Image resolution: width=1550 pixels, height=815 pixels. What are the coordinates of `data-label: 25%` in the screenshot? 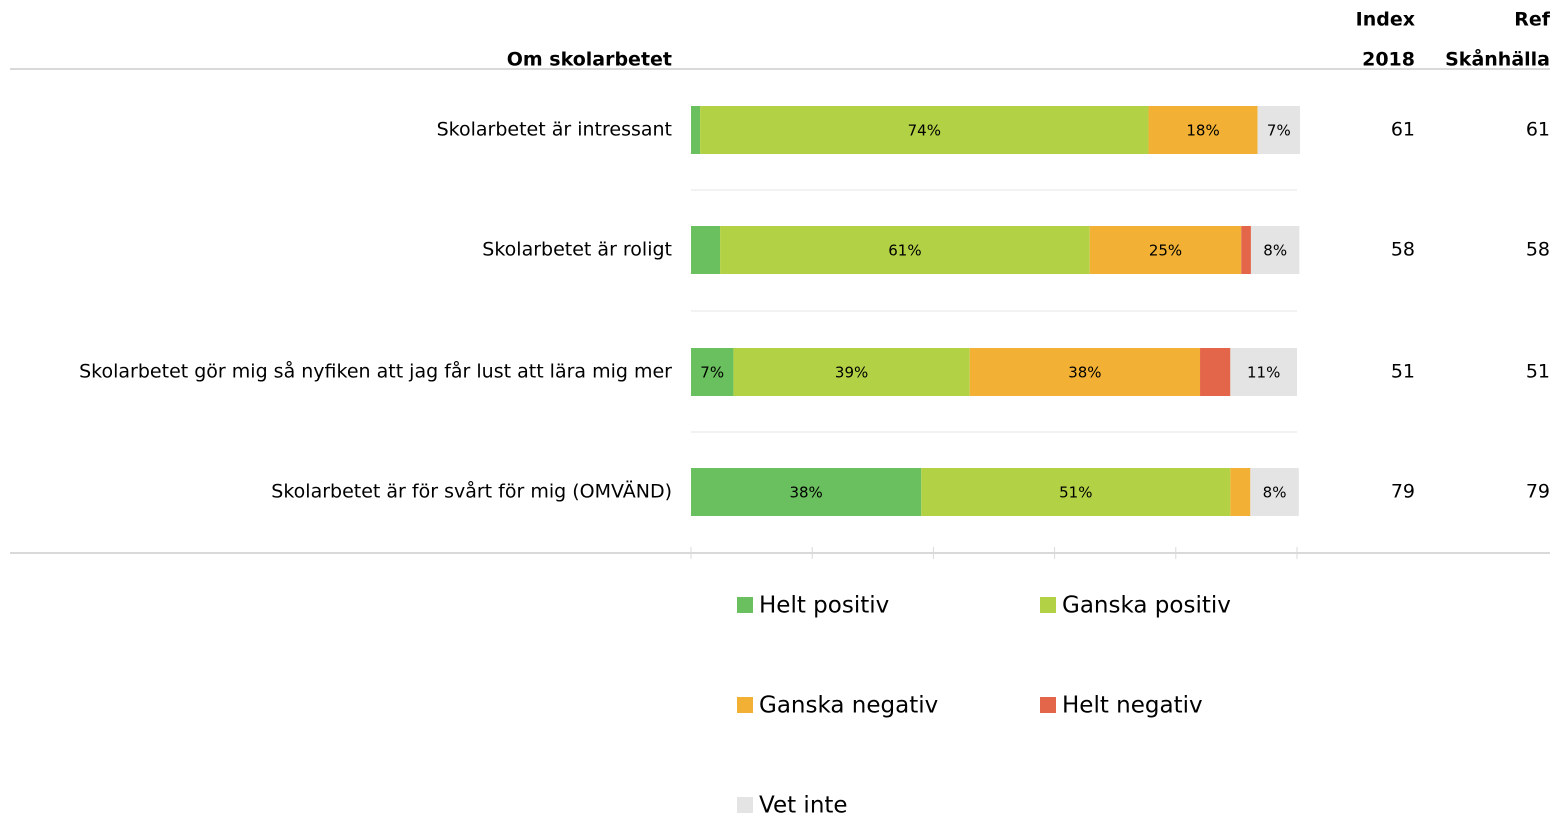 It's located at (1165, 251).